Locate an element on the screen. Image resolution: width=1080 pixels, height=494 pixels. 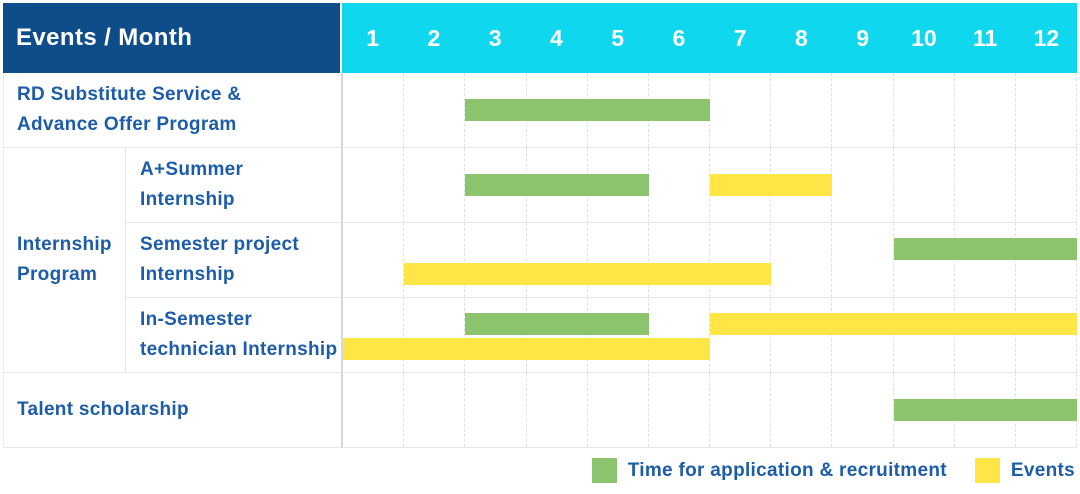
month-header-cell: 9 is located at coordinates (863, 37).